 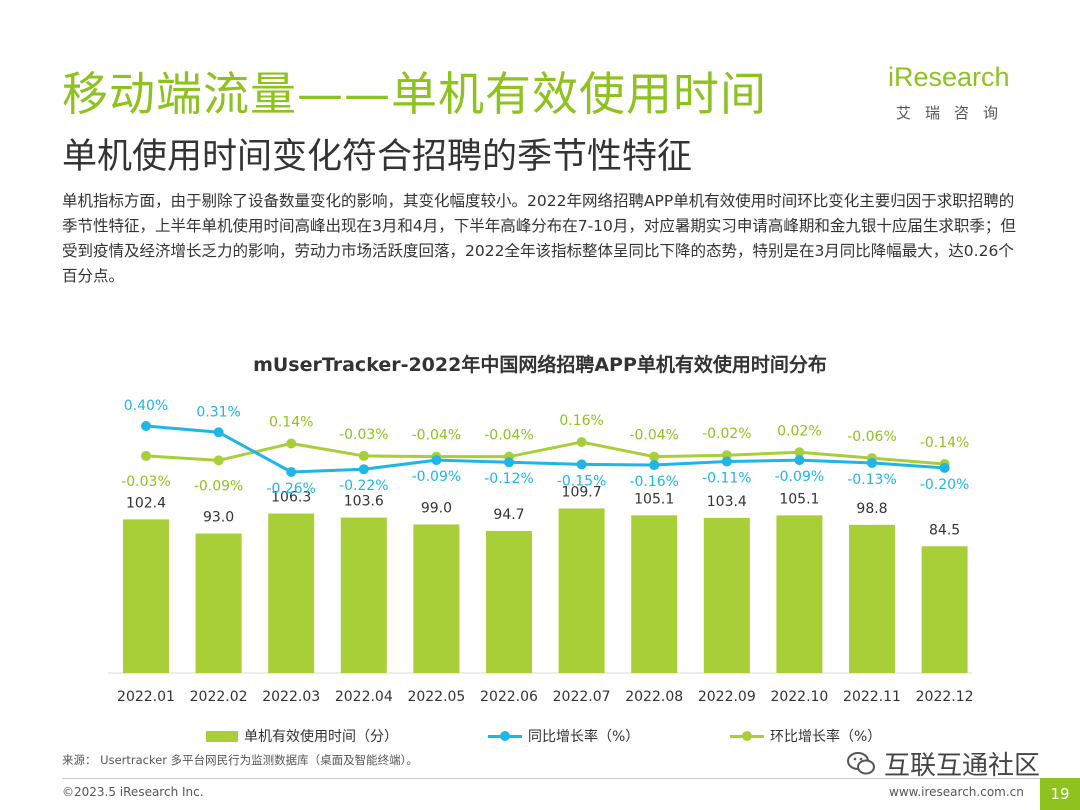 What do you see at coordinates (799, 452) in the screenshot?
I see `mom-point-2022.10` at bounding box center [799, 452].